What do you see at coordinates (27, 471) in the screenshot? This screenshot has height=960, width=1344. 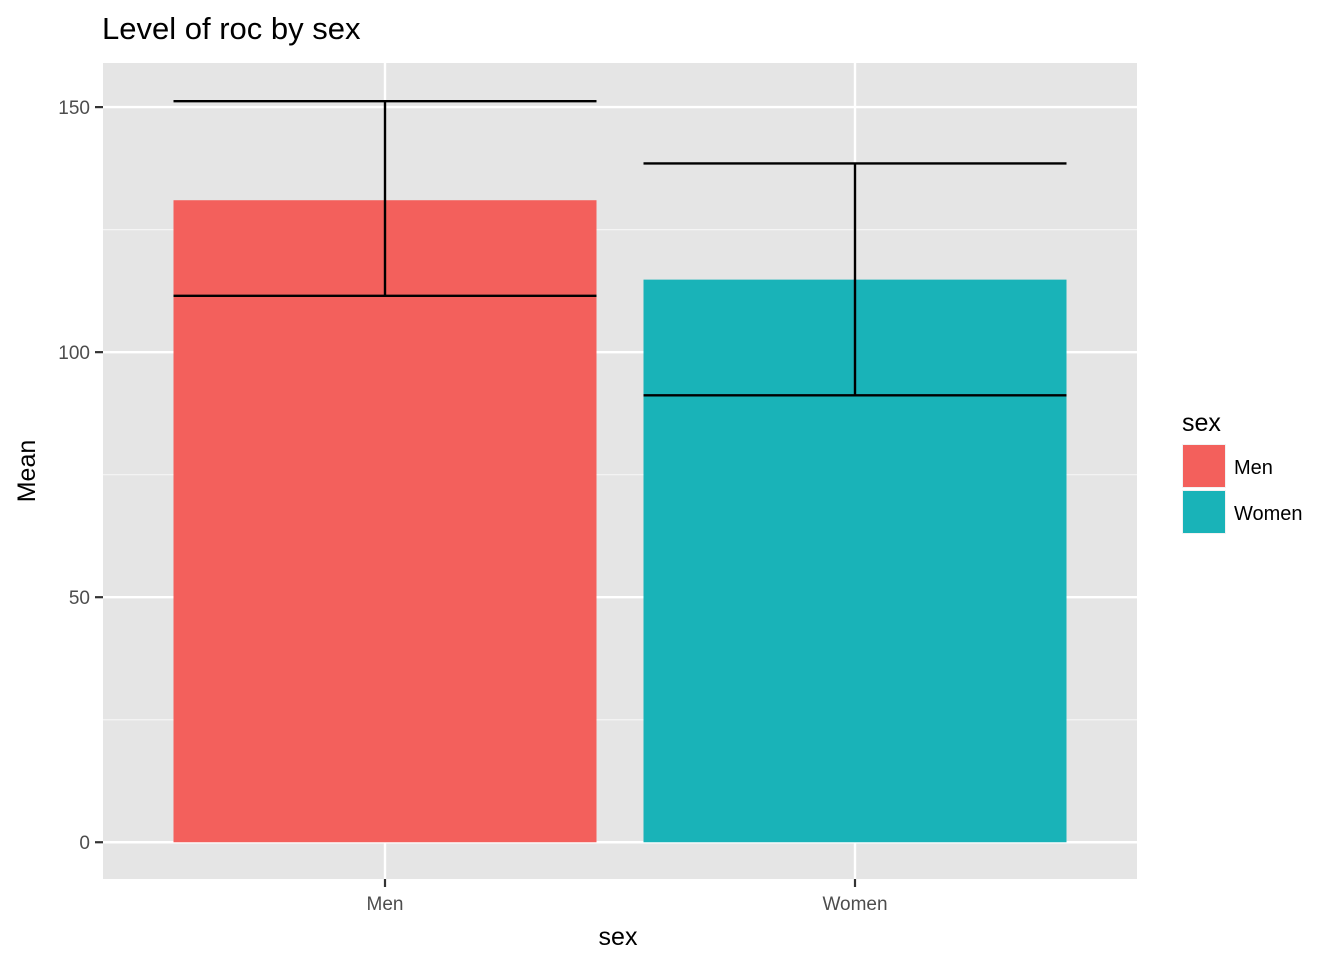 I see `y-axis-title: Mean` at bounding box center [27, 471].